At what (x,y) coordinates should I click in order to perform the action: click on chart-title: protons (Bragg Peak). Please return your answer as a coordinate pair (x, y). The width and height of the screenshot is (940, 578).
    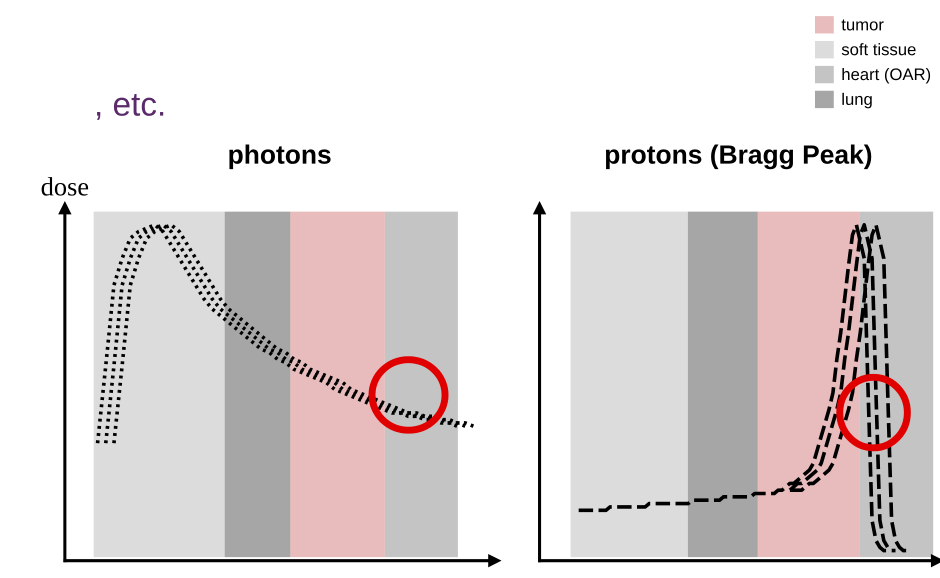
    Looking at the image, I should click on (739, 157).